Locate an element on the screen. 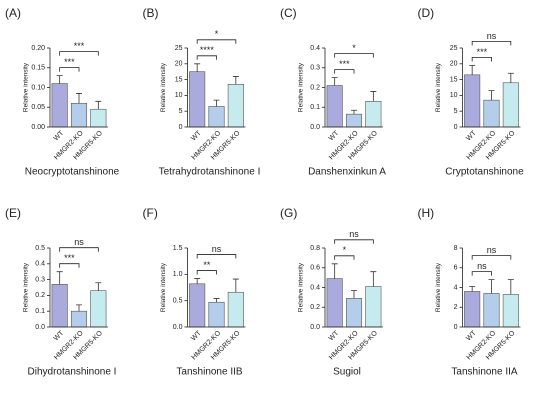  panel-label: (G) is located at coordinates (288, 213).